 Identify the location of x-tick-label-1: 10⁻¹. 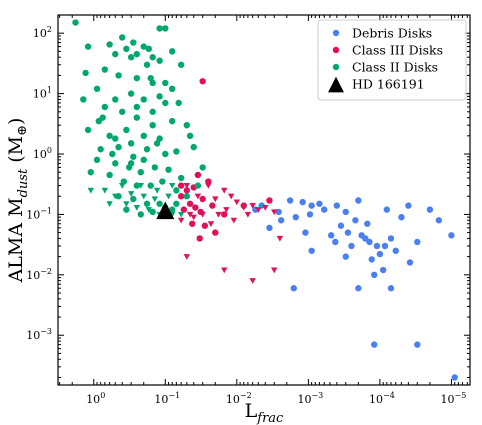
(167, 398).